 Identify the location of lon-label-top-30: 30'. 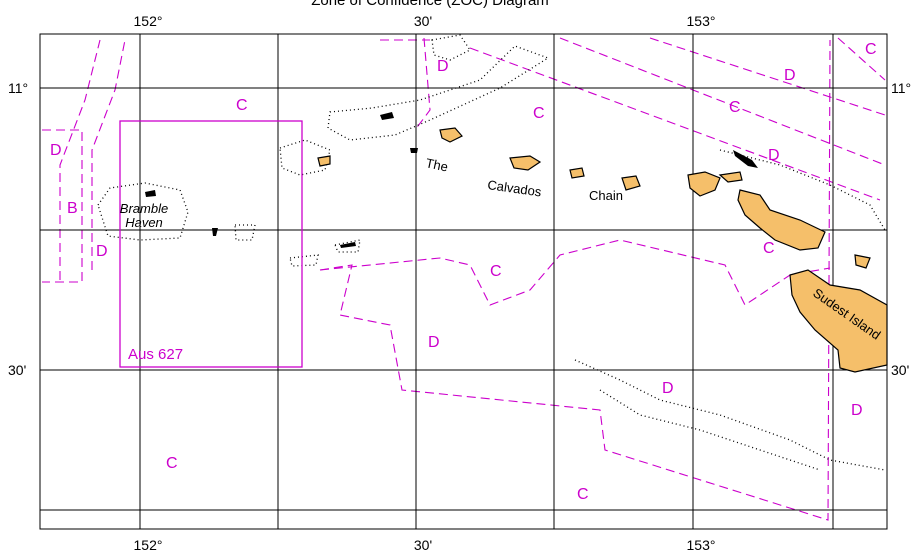
(423, 21).